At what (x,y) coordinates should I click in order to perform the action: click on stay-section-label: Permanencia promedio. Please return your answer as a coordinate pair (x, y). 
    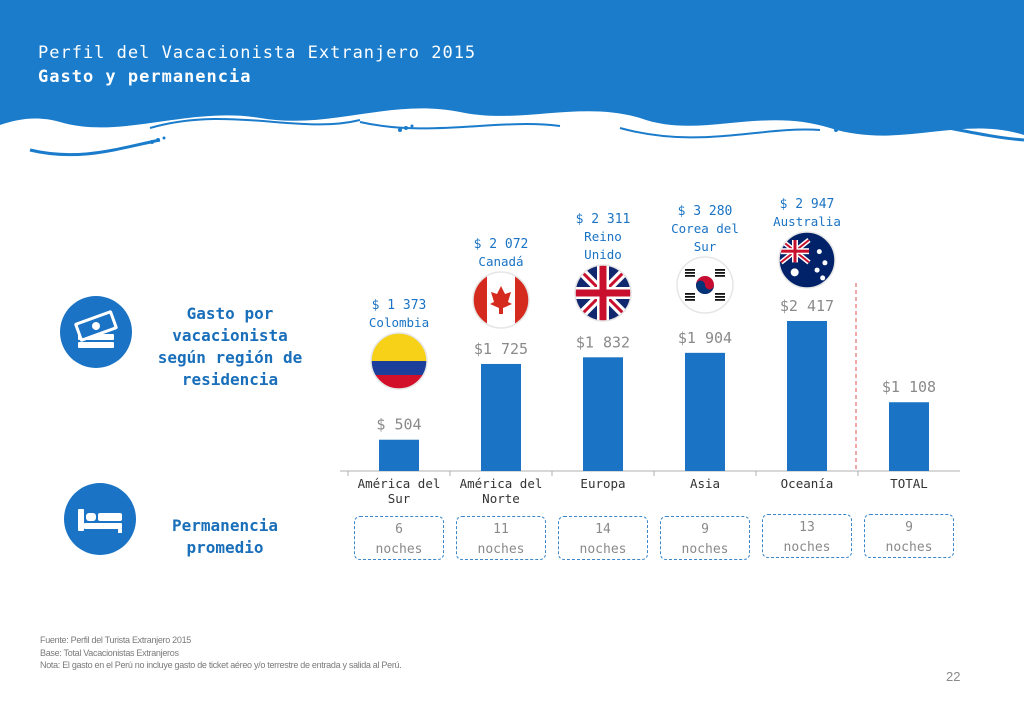
    Looking at the image, I should click on (225, 536).